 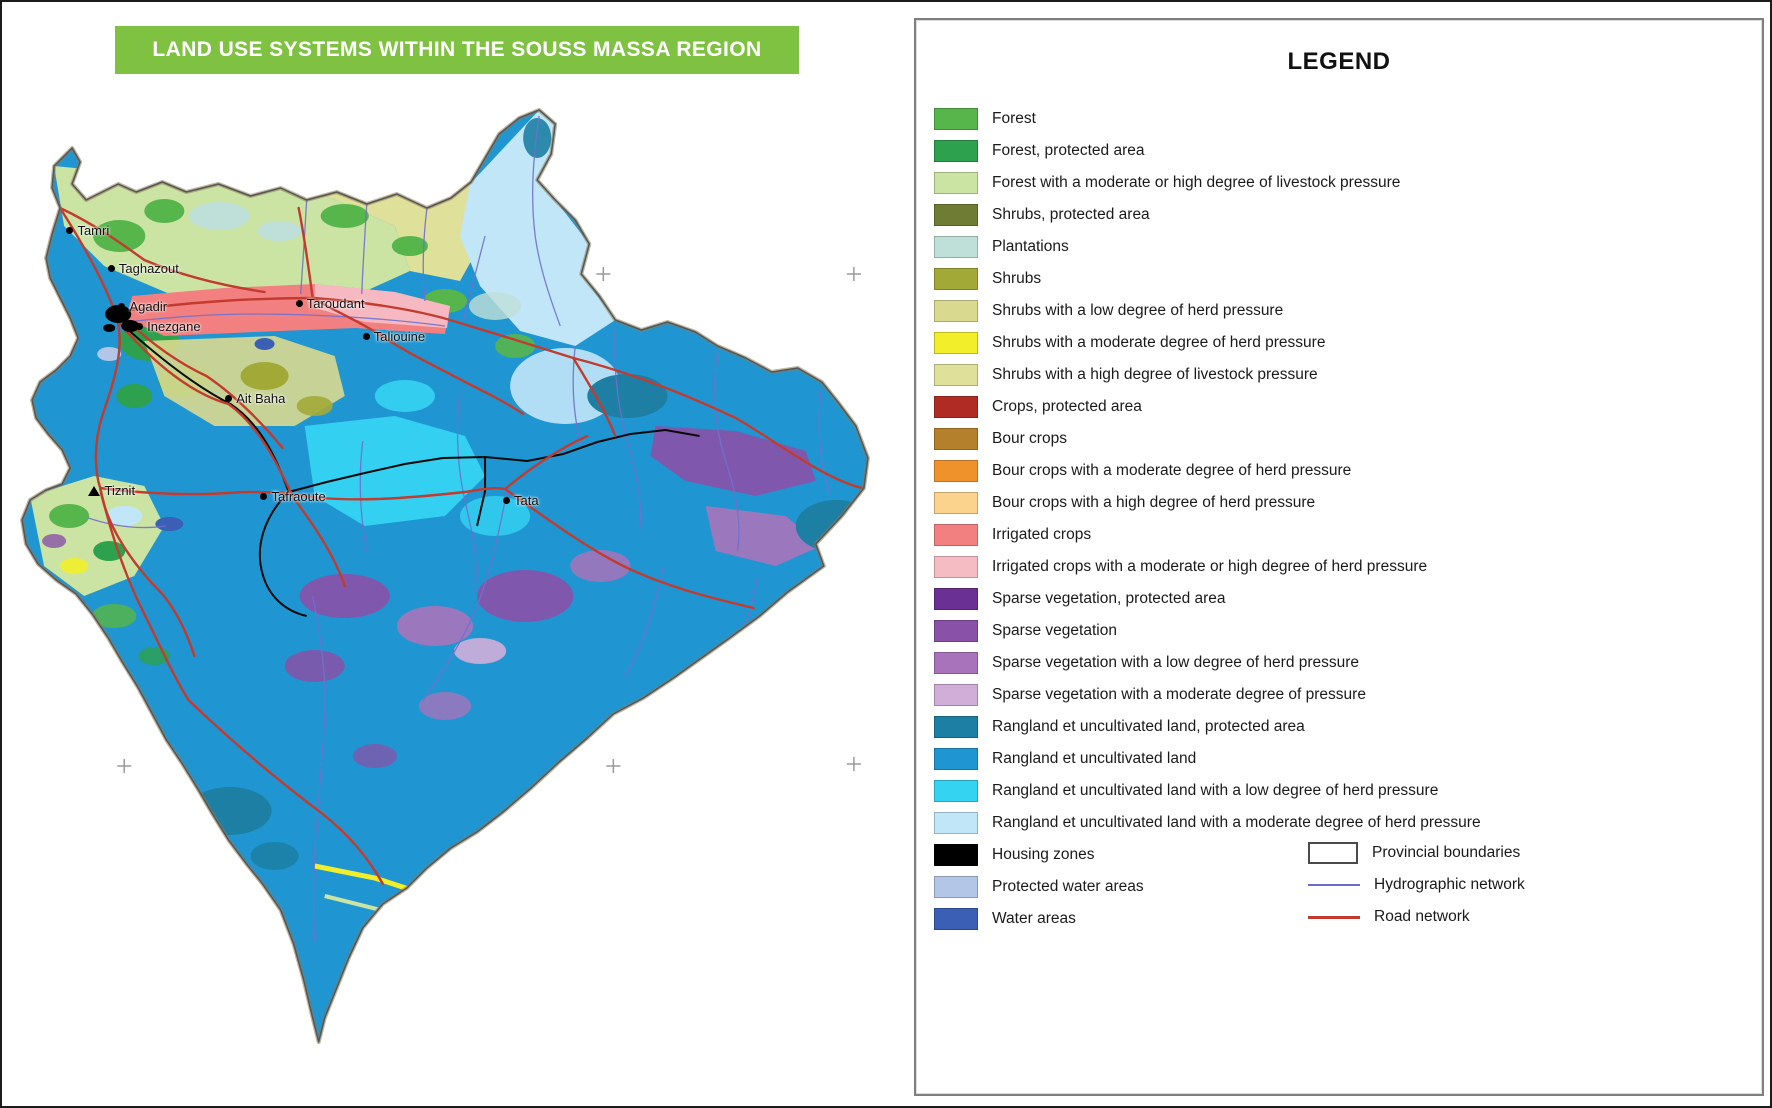 I want to click on legend-item-label: Irrigated crops, so click(x=1042, y=534).